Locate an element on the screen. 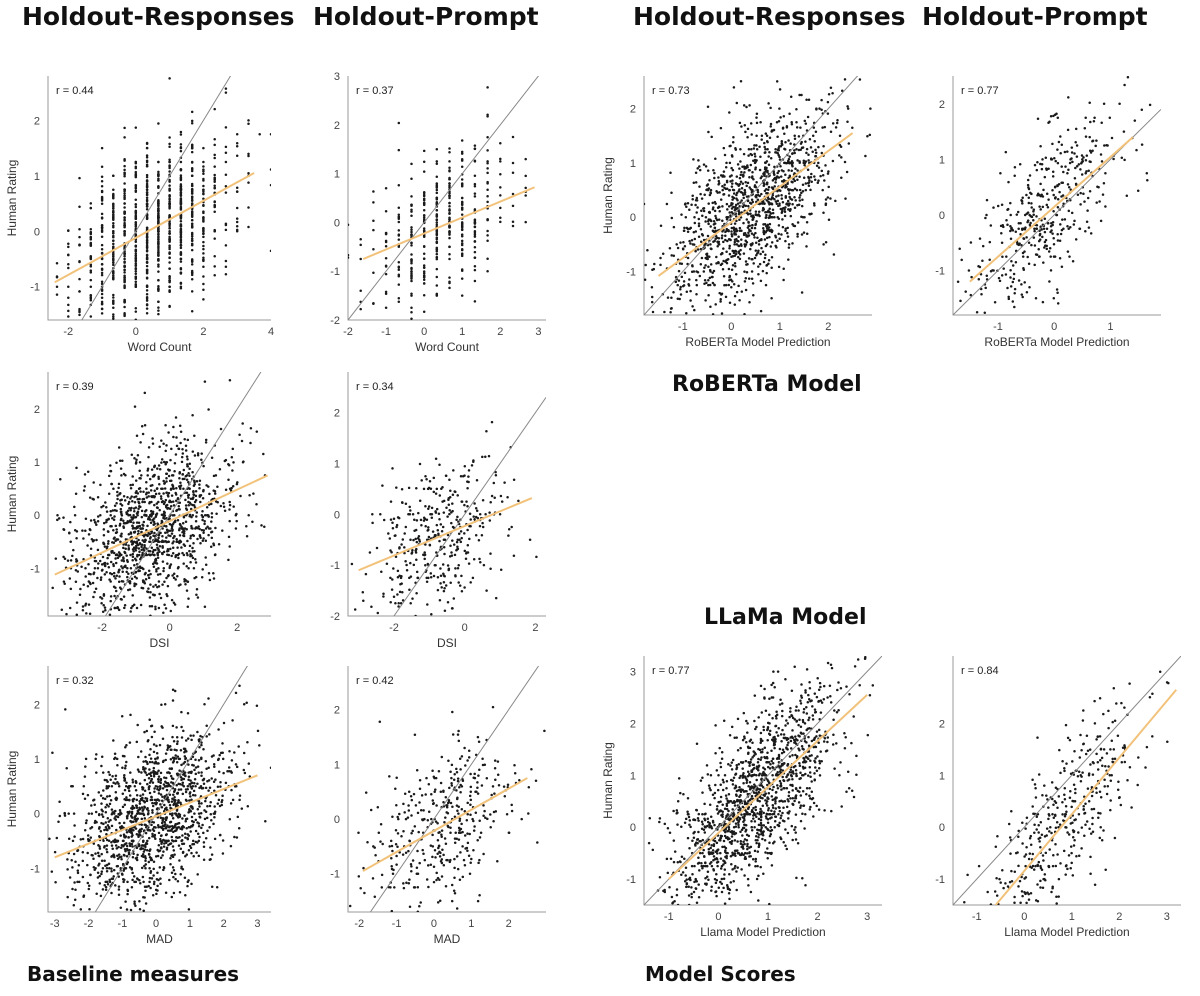 The image size is (1200, 996). y-tick-label: -2 is located at coordinates (335, 321).